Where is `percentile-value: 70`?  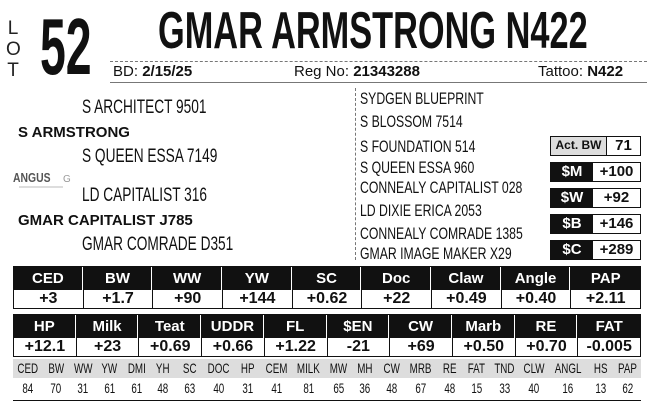 percentile-value: 70 is located at coordinates (56, 388).